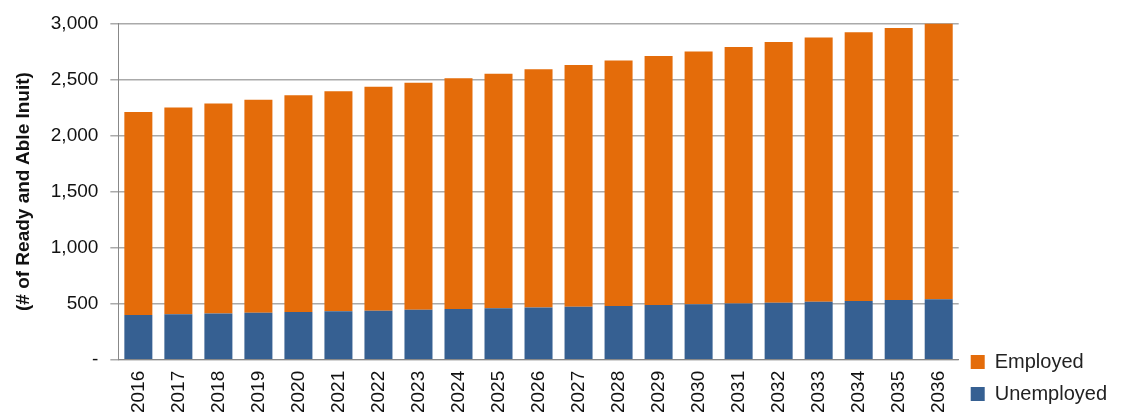  What do you see at coordinates (74, 134) in the screenshot?
I see `y-tick-label: 2,000` at bounding box center [74, 134].